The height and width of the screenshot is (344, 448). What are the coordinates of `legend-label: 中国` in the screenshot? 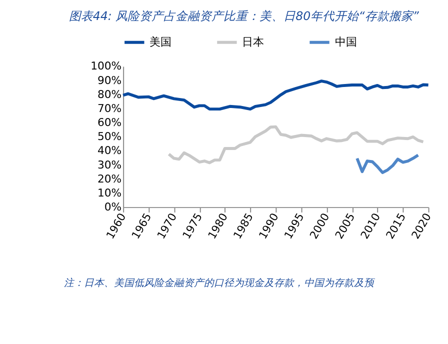 It's located at (345, 41).